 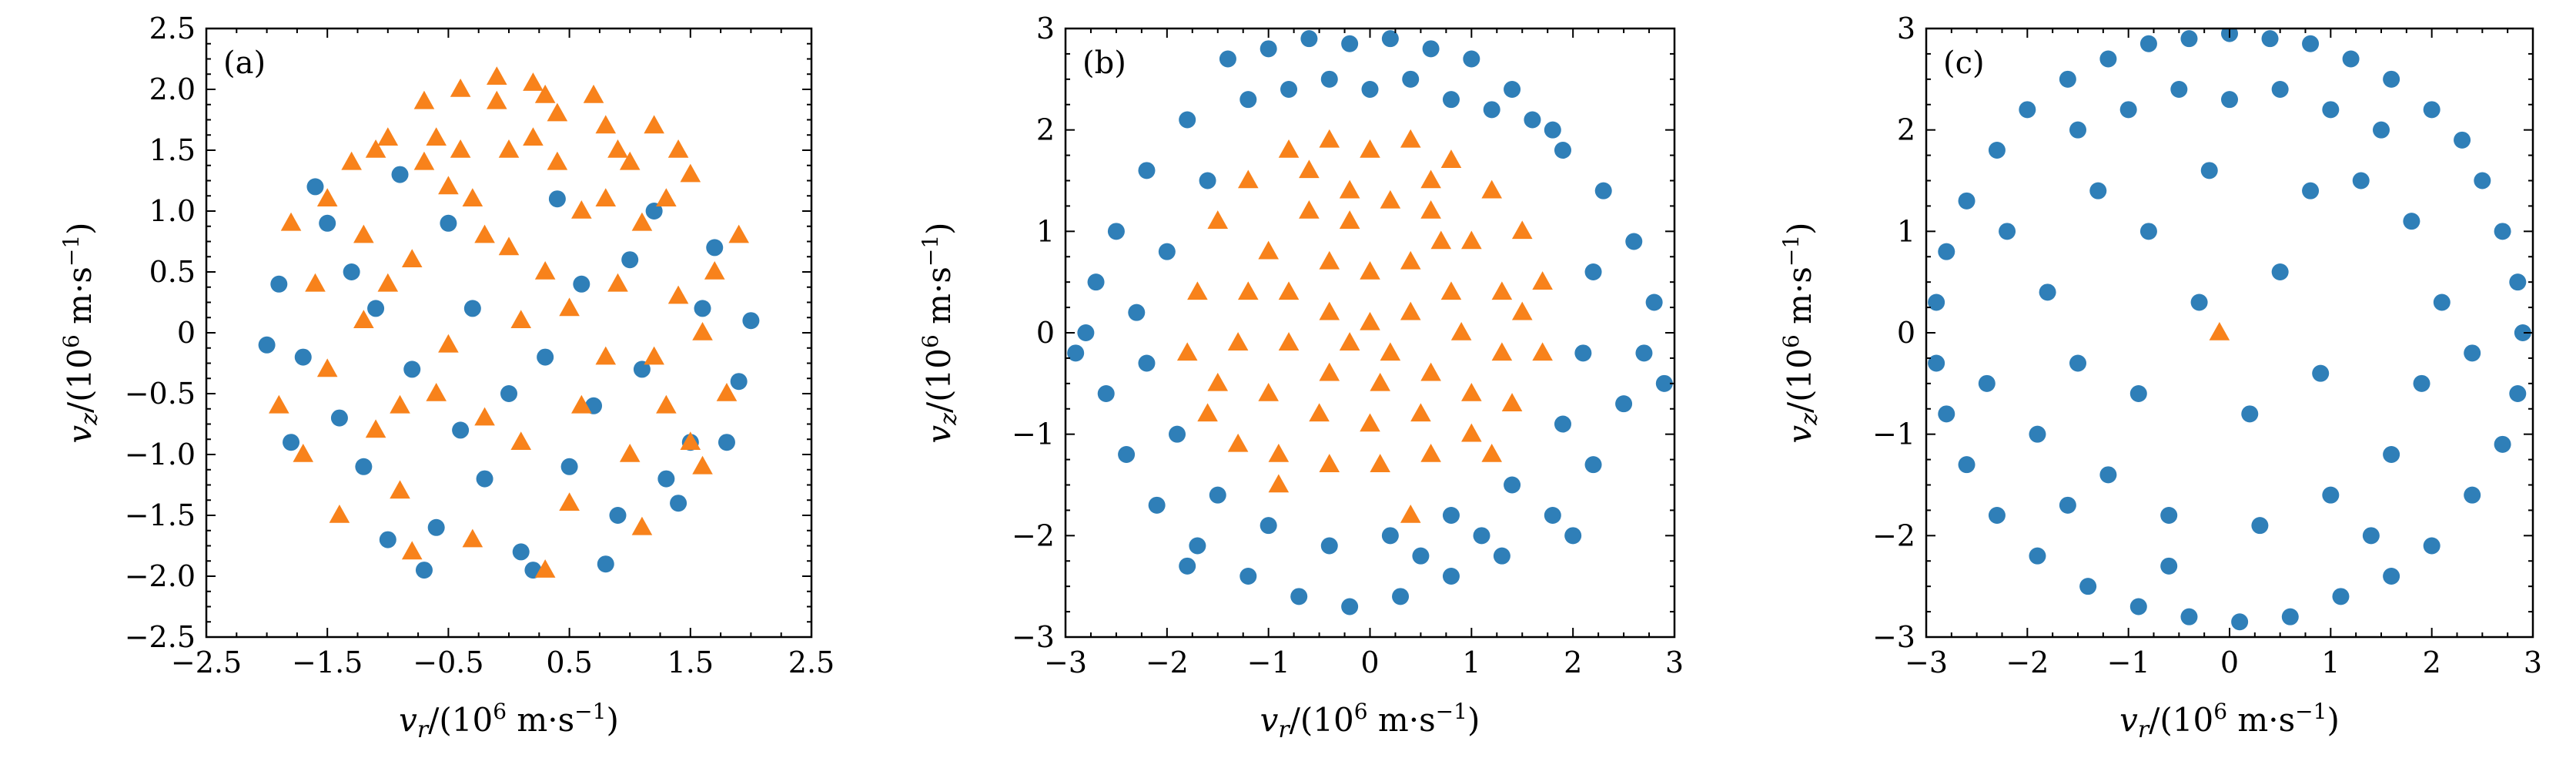 What do you see at coordinates (1033, 434) in the screenshot?
I see `y-tick-label: −1` at bounding box center [1033, 434].